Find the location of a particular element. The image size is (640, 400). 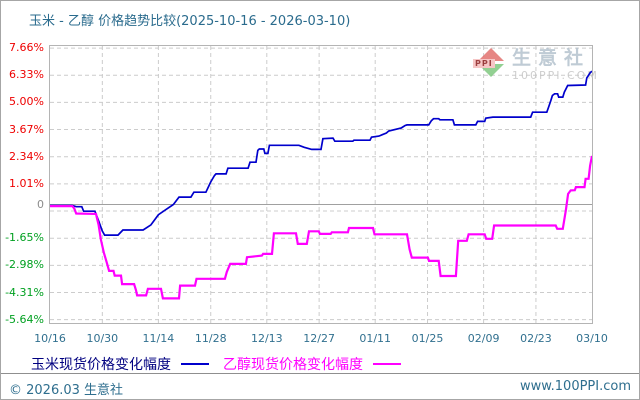

legend-label-ethanol: 乙醇现货价格变化幅度 is located at coordinates (293, 365).